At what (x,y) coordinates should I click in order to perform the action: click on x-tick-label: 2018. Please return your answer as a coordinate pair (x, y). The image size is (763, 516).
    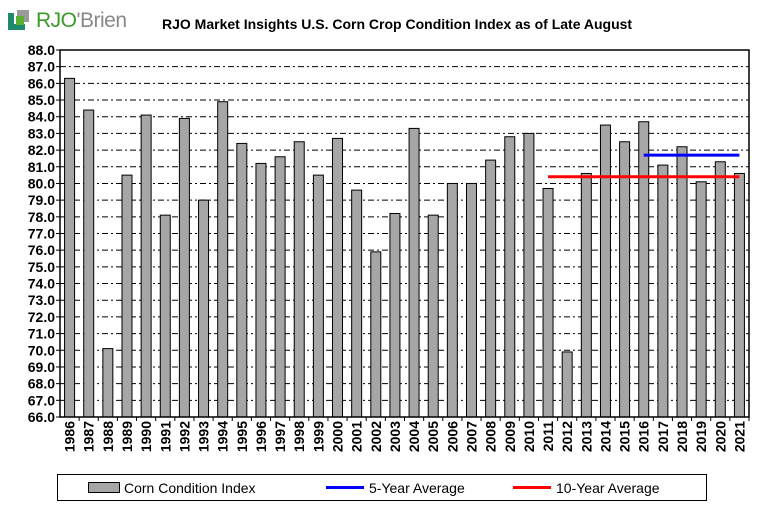
    Looking at the image, I should click on (682, 436).